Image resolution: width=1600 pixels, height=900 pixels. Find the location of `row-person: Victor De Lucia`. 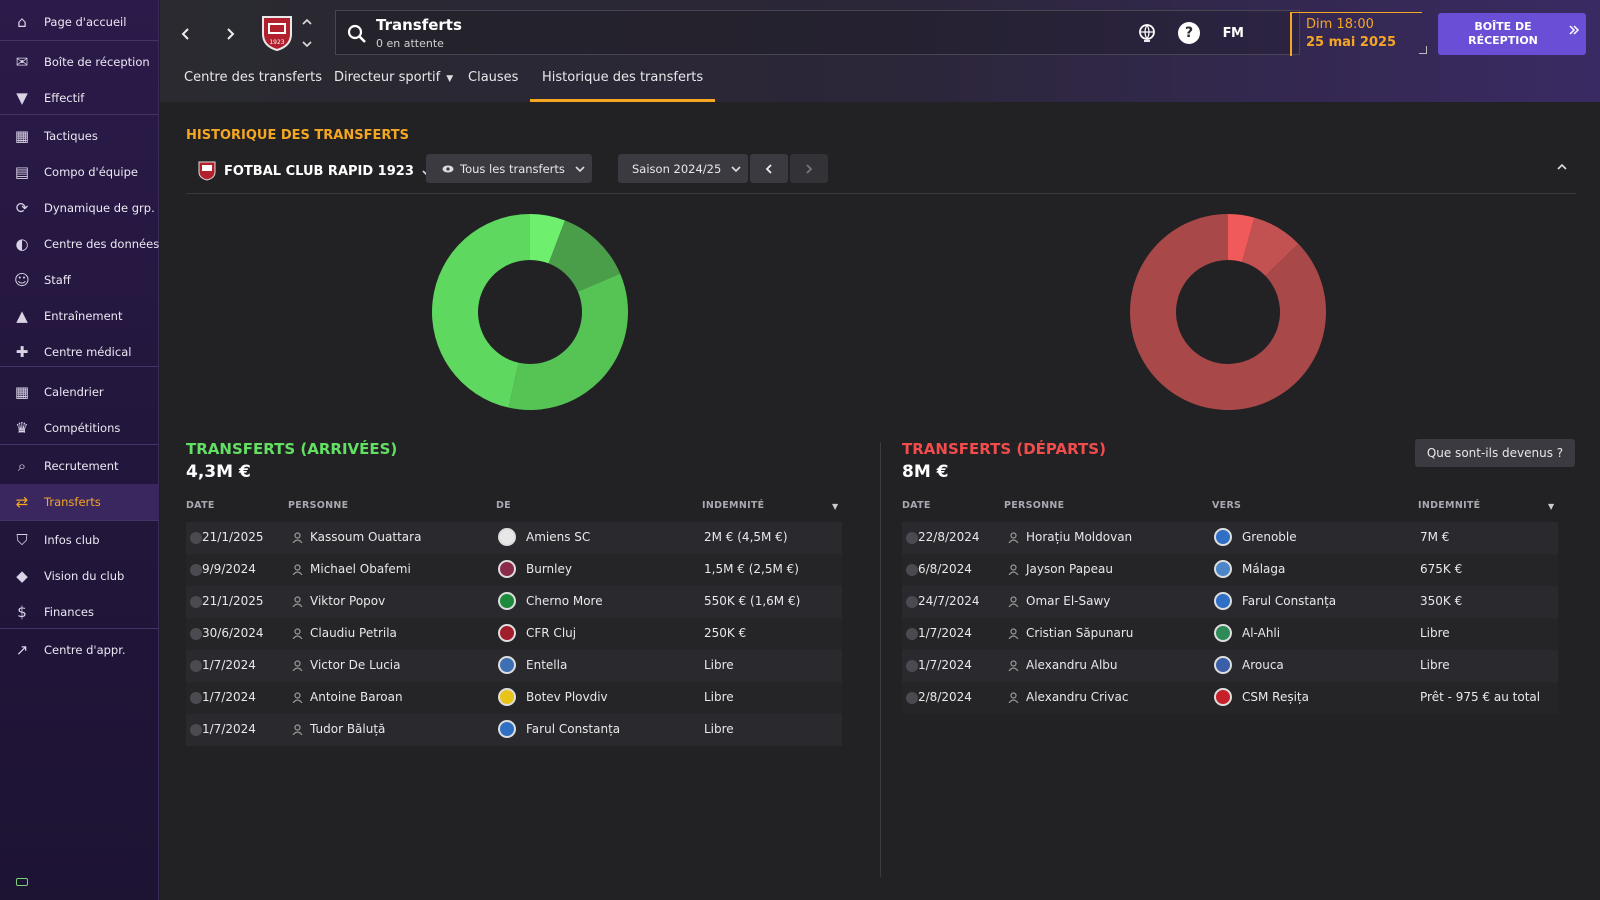

row-person: Victor De Lucia is located at coordinates (355, 665).